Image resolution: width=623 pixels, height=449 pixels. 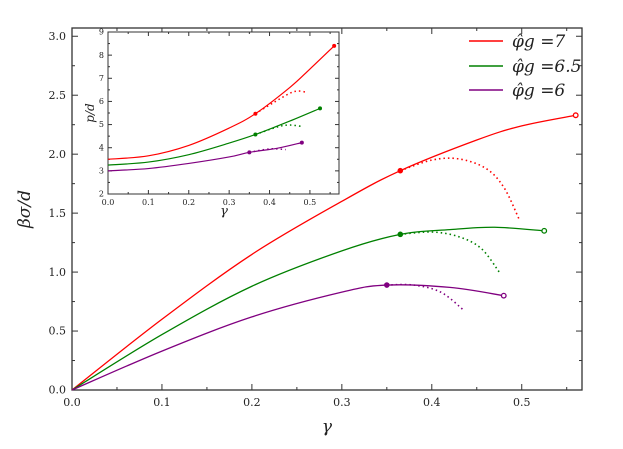 I want to click on inset-y-tick-label: 8, so click(x=101, y=55).